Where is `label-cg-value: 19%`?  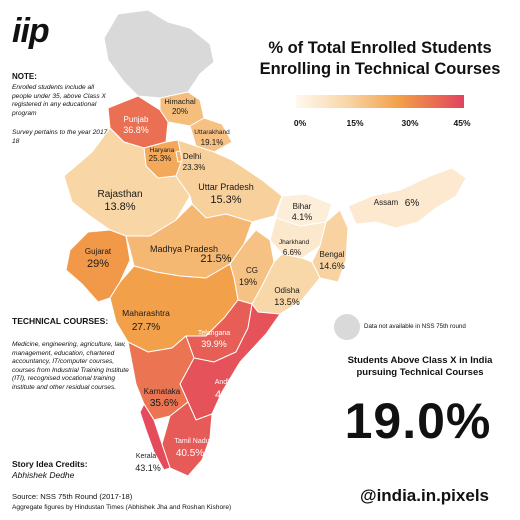
label-cg-value: 19% is located at coordinates (248, 282).